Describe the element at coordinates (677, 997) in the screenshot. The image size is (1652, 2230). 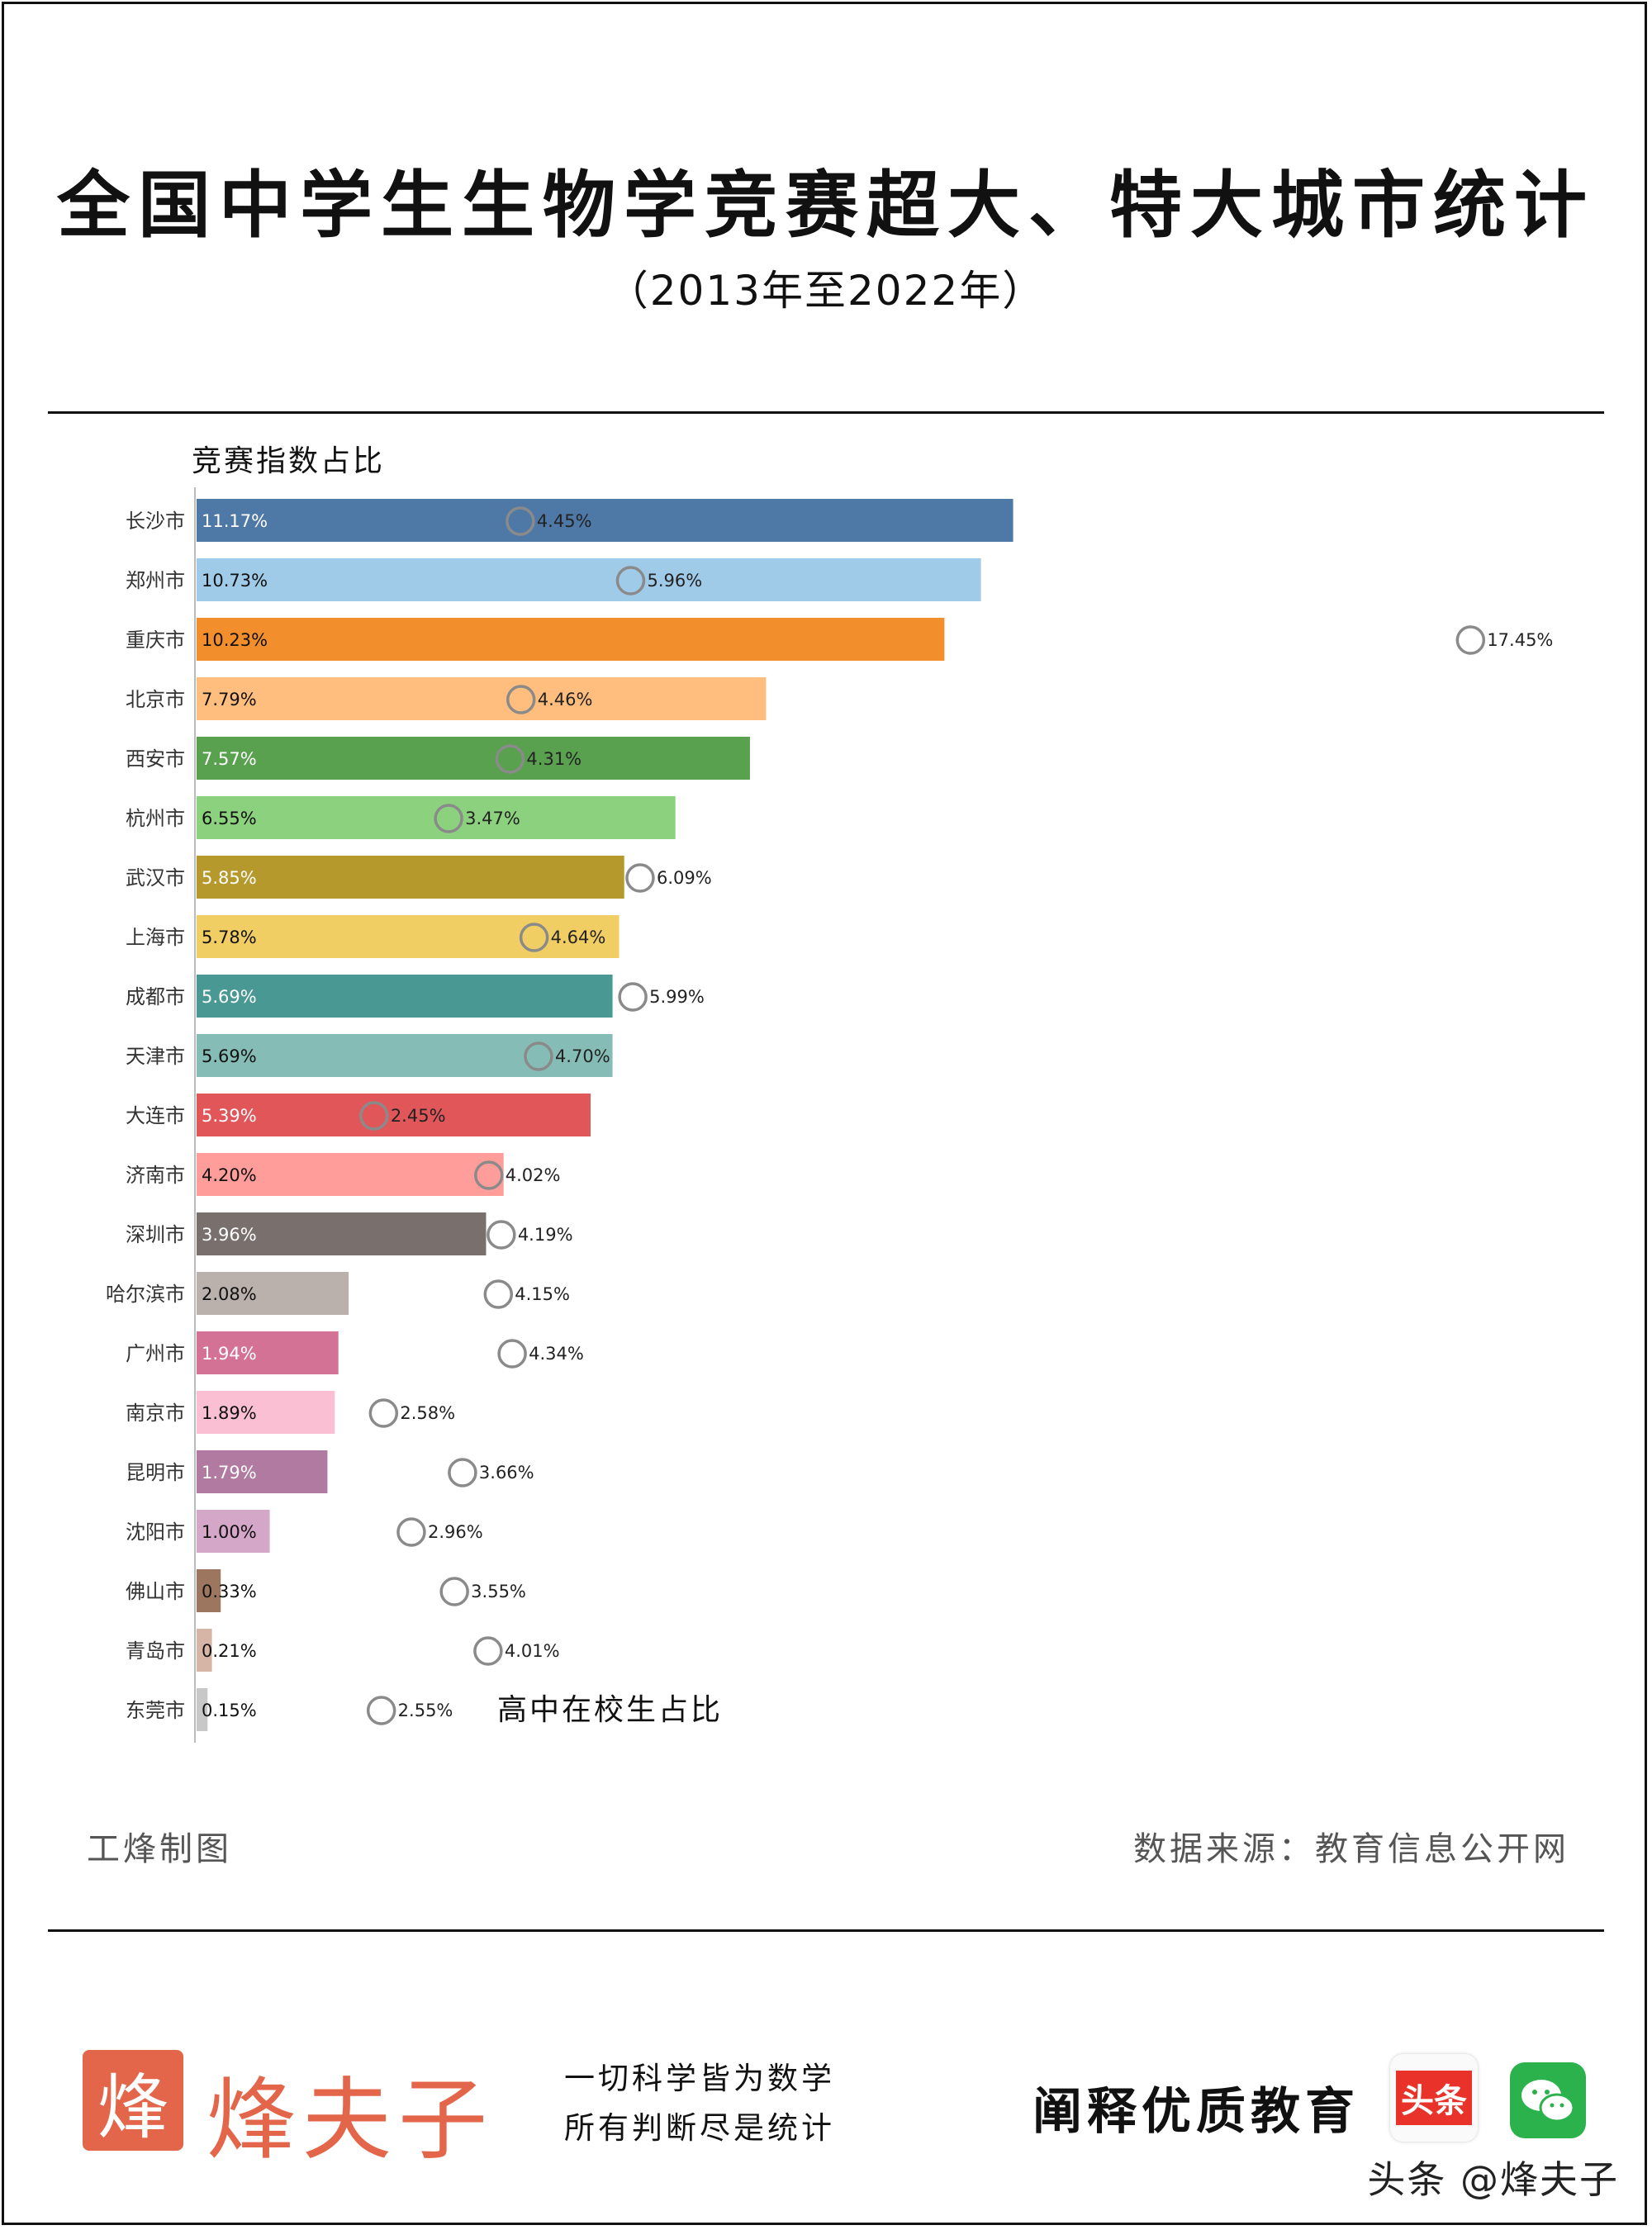
I see `marker-value-label: 5.99%` at that location.